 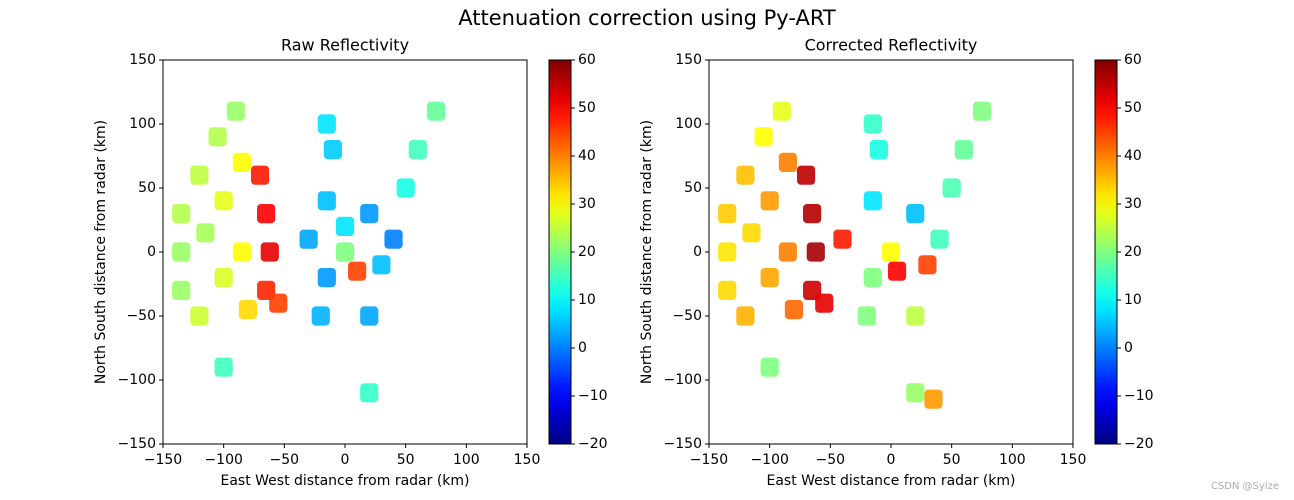 What do you see at coordinates (587, 204) in the screenshot?
I see `colorbar-tick-label: 30` at bounding box center [587, 204].